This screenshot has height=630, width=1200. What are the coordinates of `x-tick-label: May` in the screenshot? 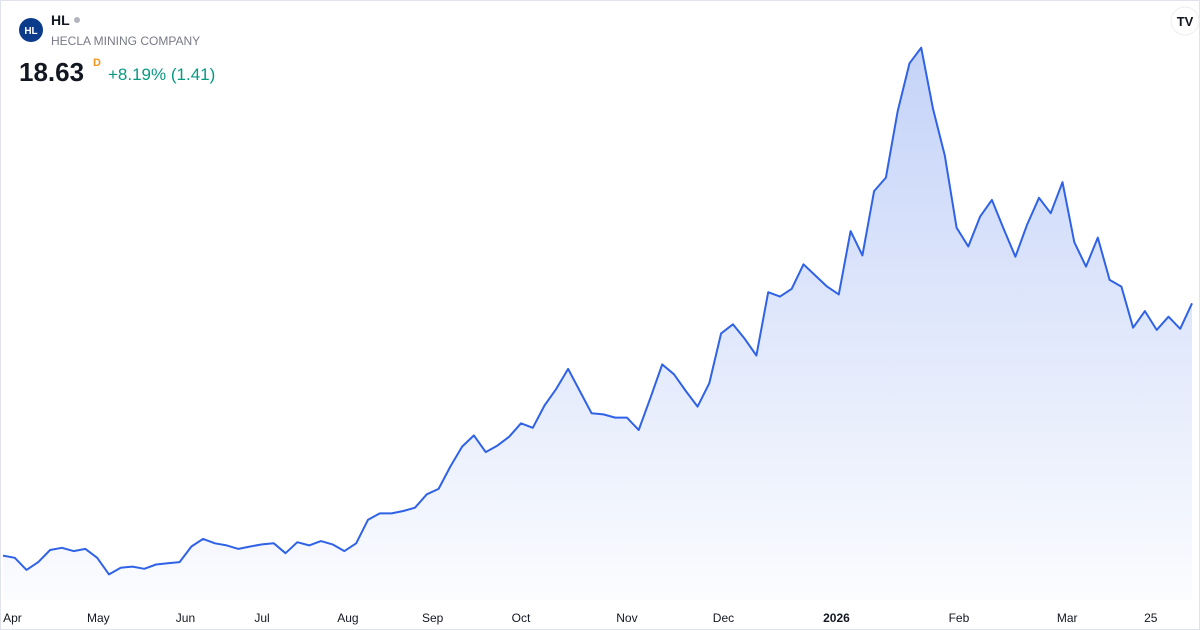 It's located at (98, 618).